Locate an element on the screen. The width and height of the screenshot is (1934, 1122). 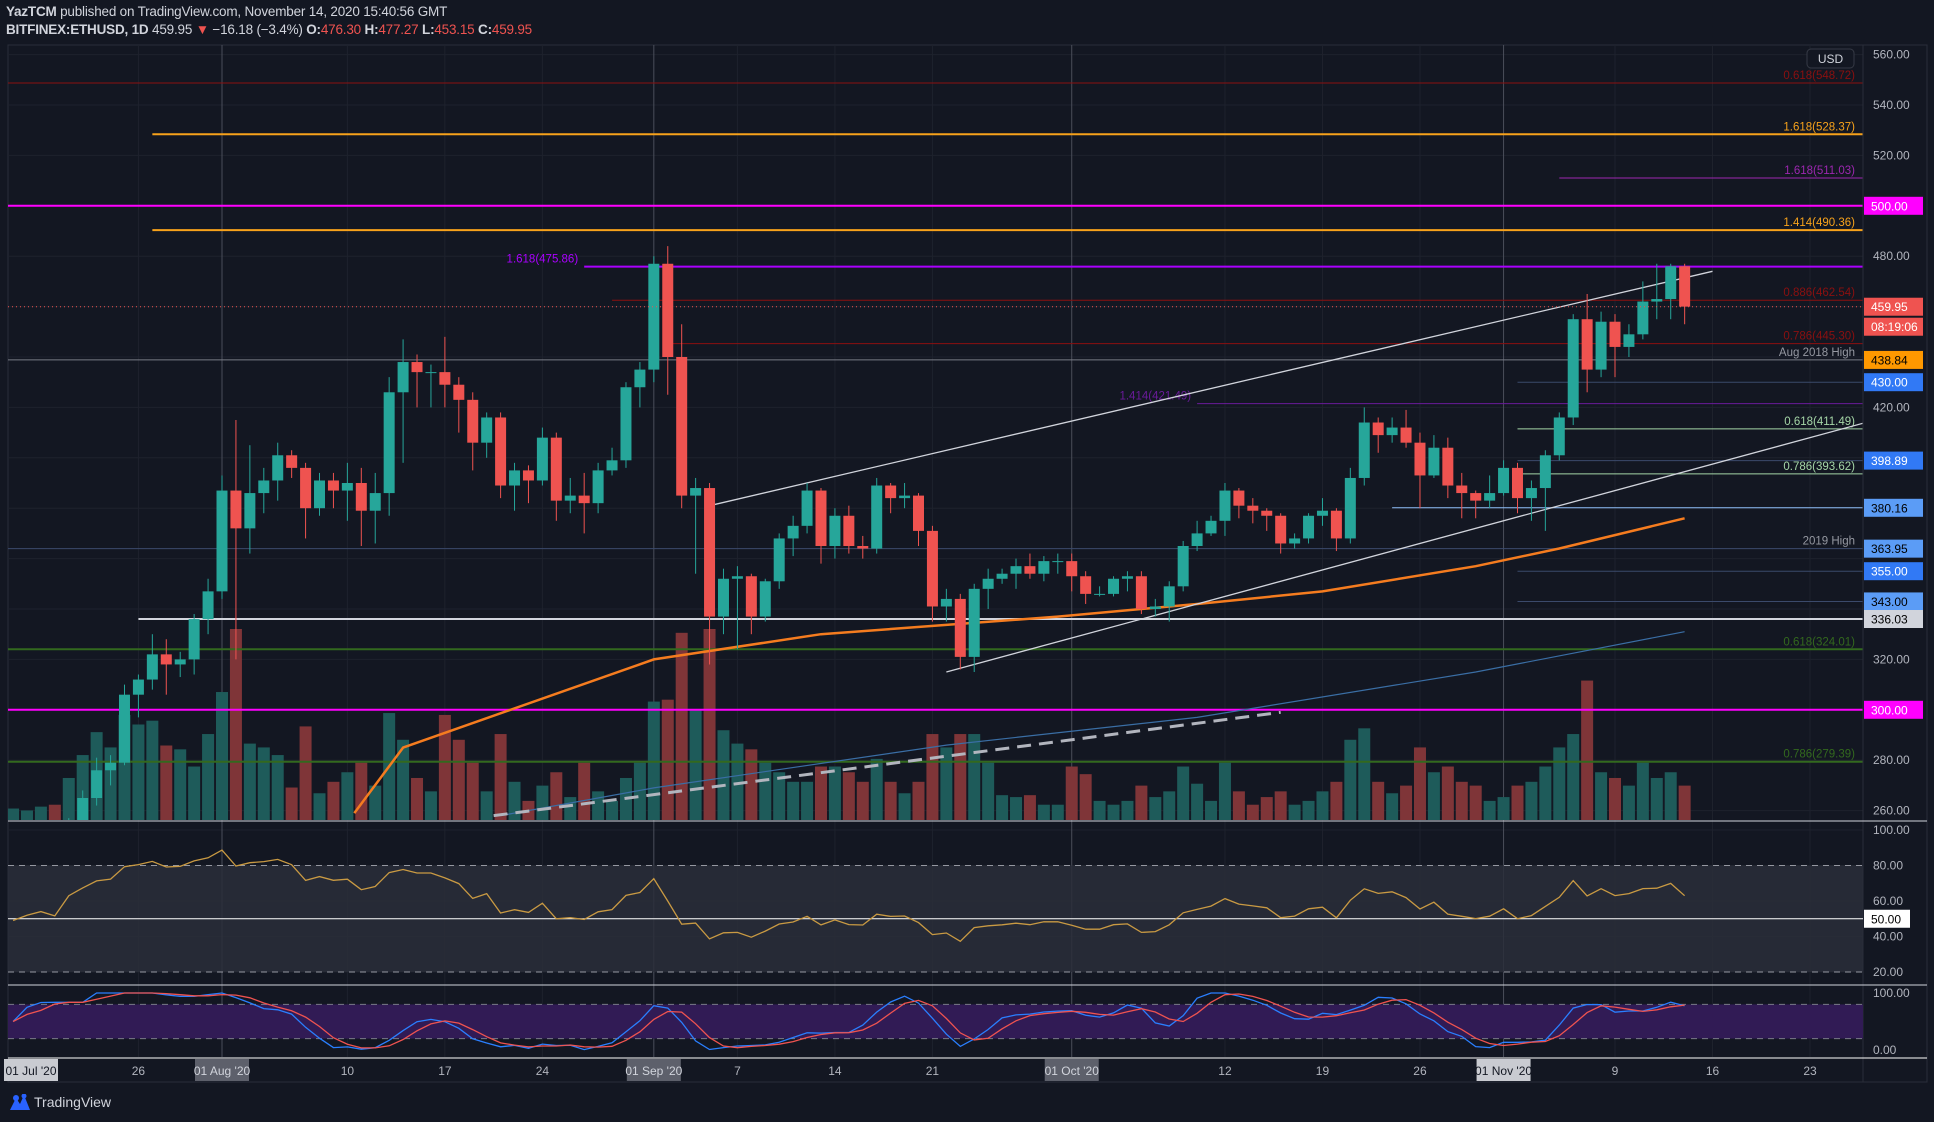
tradingview-logo: TradingView is located at coordinates (60, 1102).